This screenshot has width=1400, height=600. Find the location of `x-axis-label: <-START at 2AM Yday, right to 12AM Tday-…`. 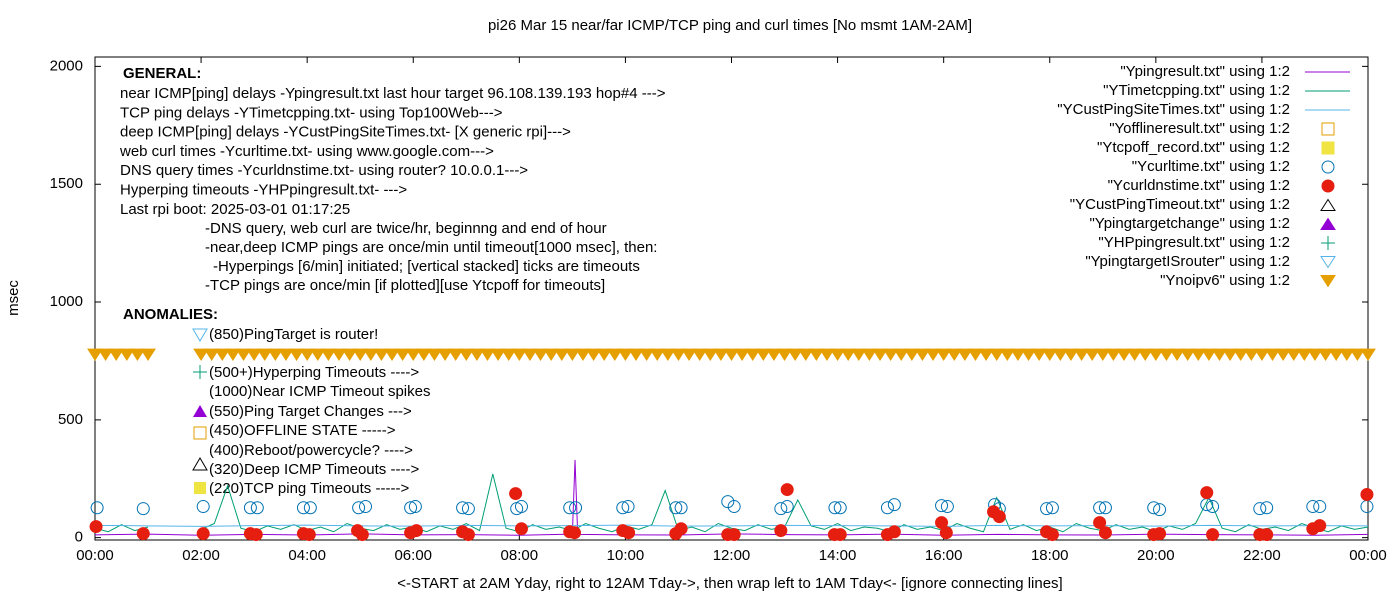

x-axis-label: <-START at 2AM Yday, right to 12AM Tday-… is located at coordinates (729, 583).